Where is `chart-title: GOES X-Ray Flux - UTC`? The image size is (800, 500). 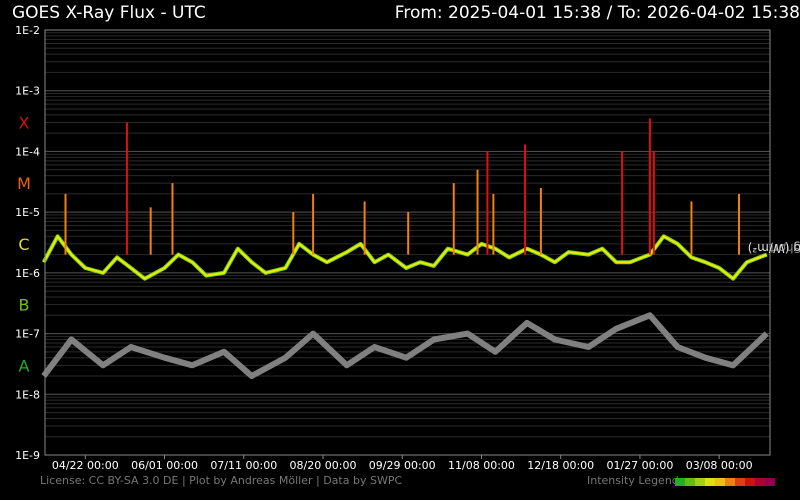 chart-title: GOES X-Ray Flux - UTC is located at coordinates (109, 13).